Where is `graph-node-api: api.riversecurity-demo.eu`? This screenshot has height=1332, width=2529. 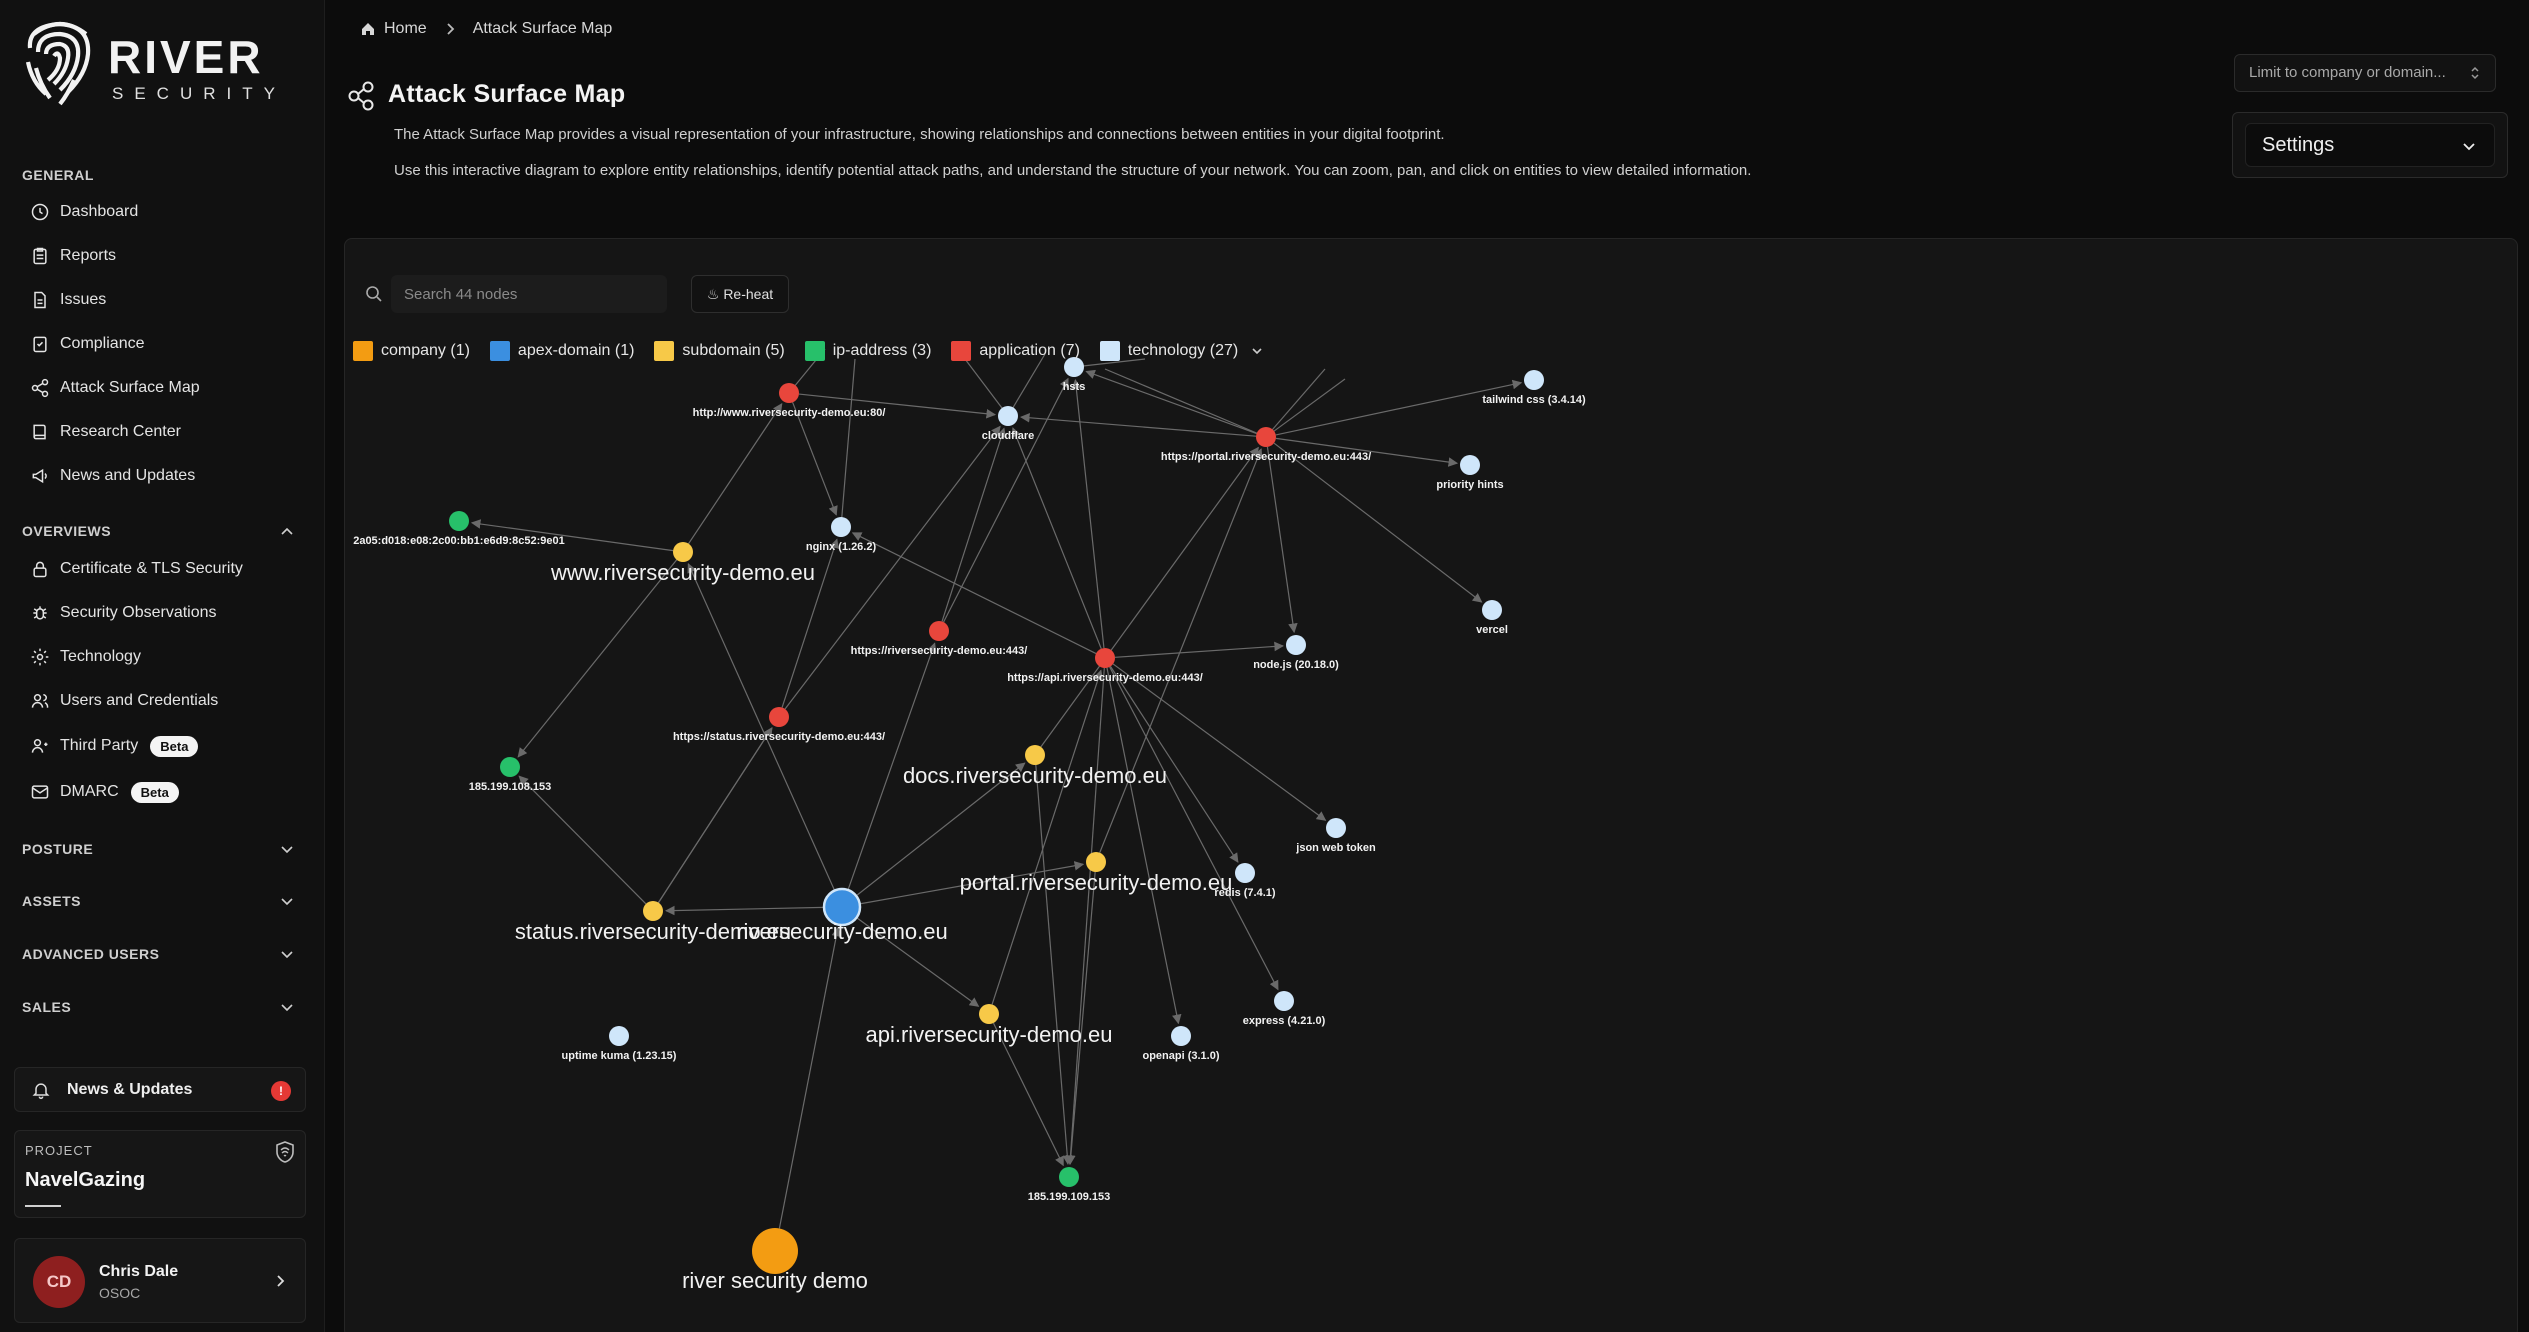
graph-node-api: api.riversecurity-demo.eu is located at coordinates (989, 1025).